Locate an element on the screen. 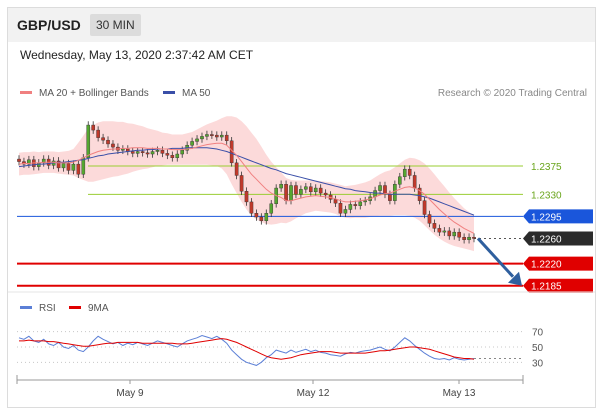  level-label-0: 1.2375 is located at coordinates (546, 167).